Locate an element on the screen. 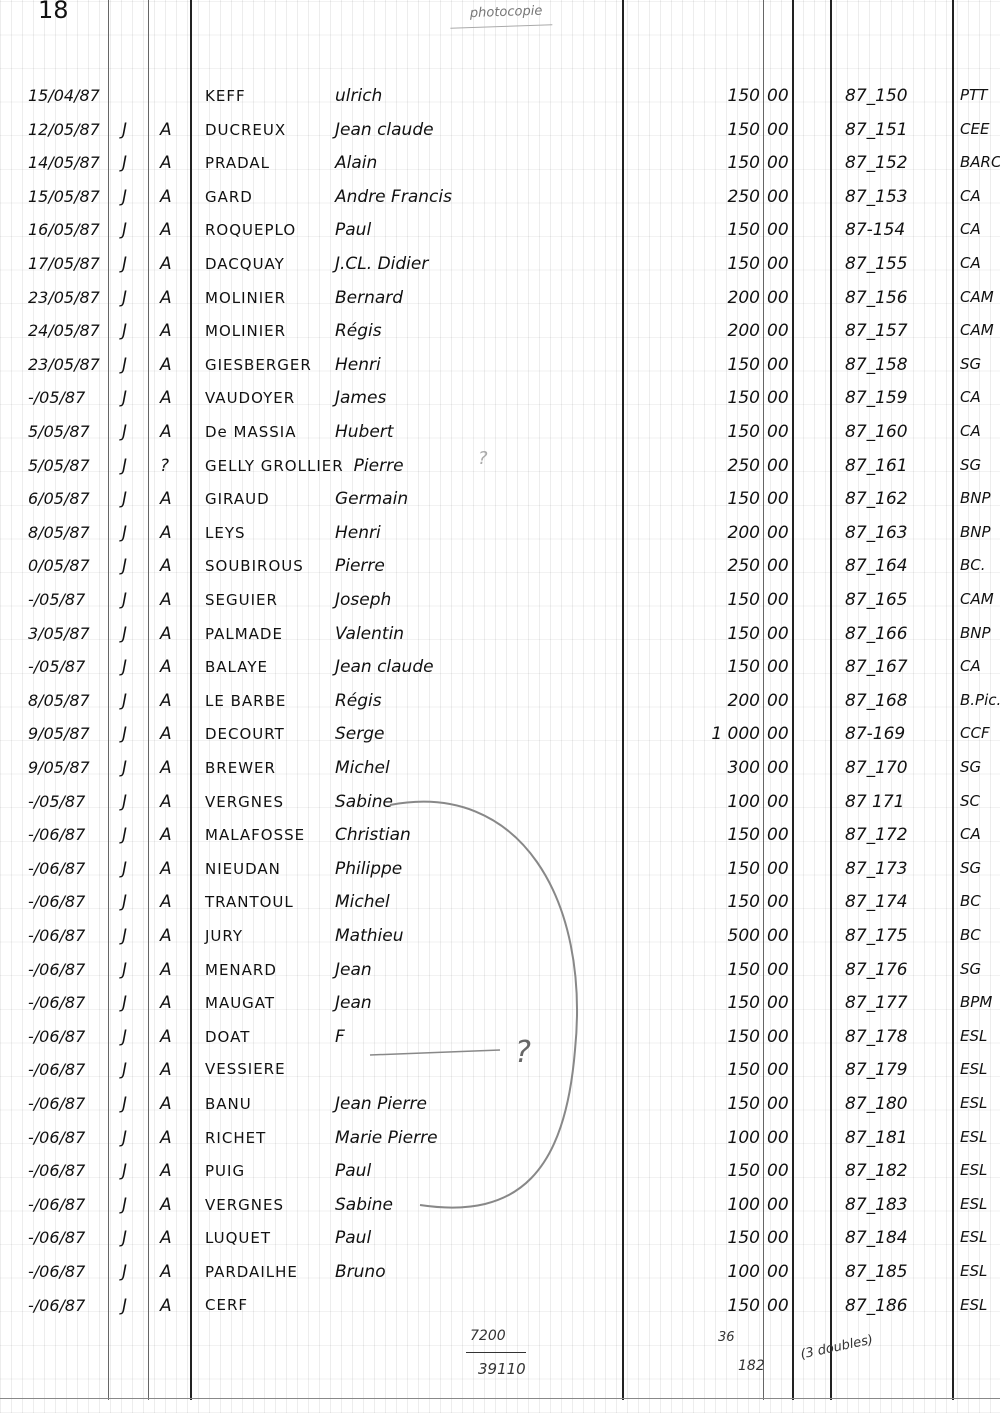 The image size is (1000, 1413). reference-number: 87_164 is located at coordinates (876, 566).